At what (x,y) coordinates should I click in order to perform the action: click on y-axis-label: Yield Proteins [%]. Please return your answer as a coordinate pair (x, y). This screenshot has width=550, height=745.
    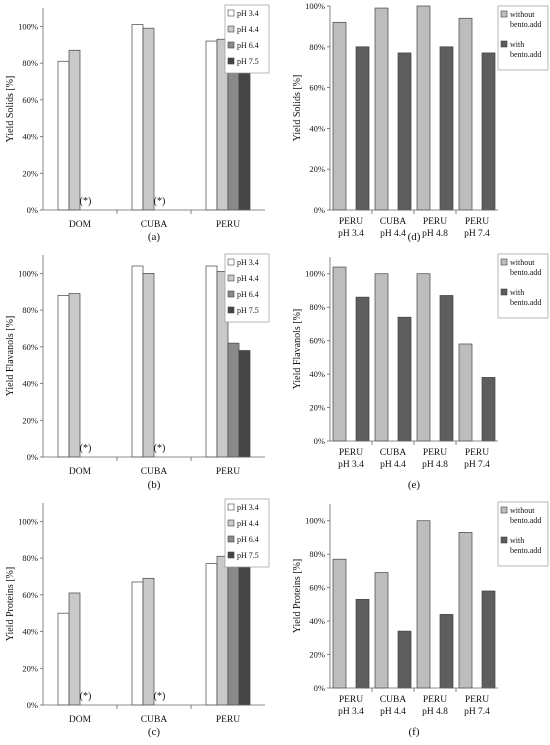
    Looking at the image, I should click on (297, 596).